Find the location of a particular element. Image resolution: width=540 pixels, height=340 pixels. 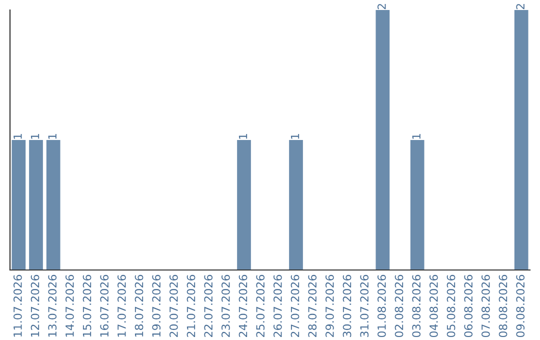

x-tick-label: 25.07.2026 is located at coordinates (260, 305).